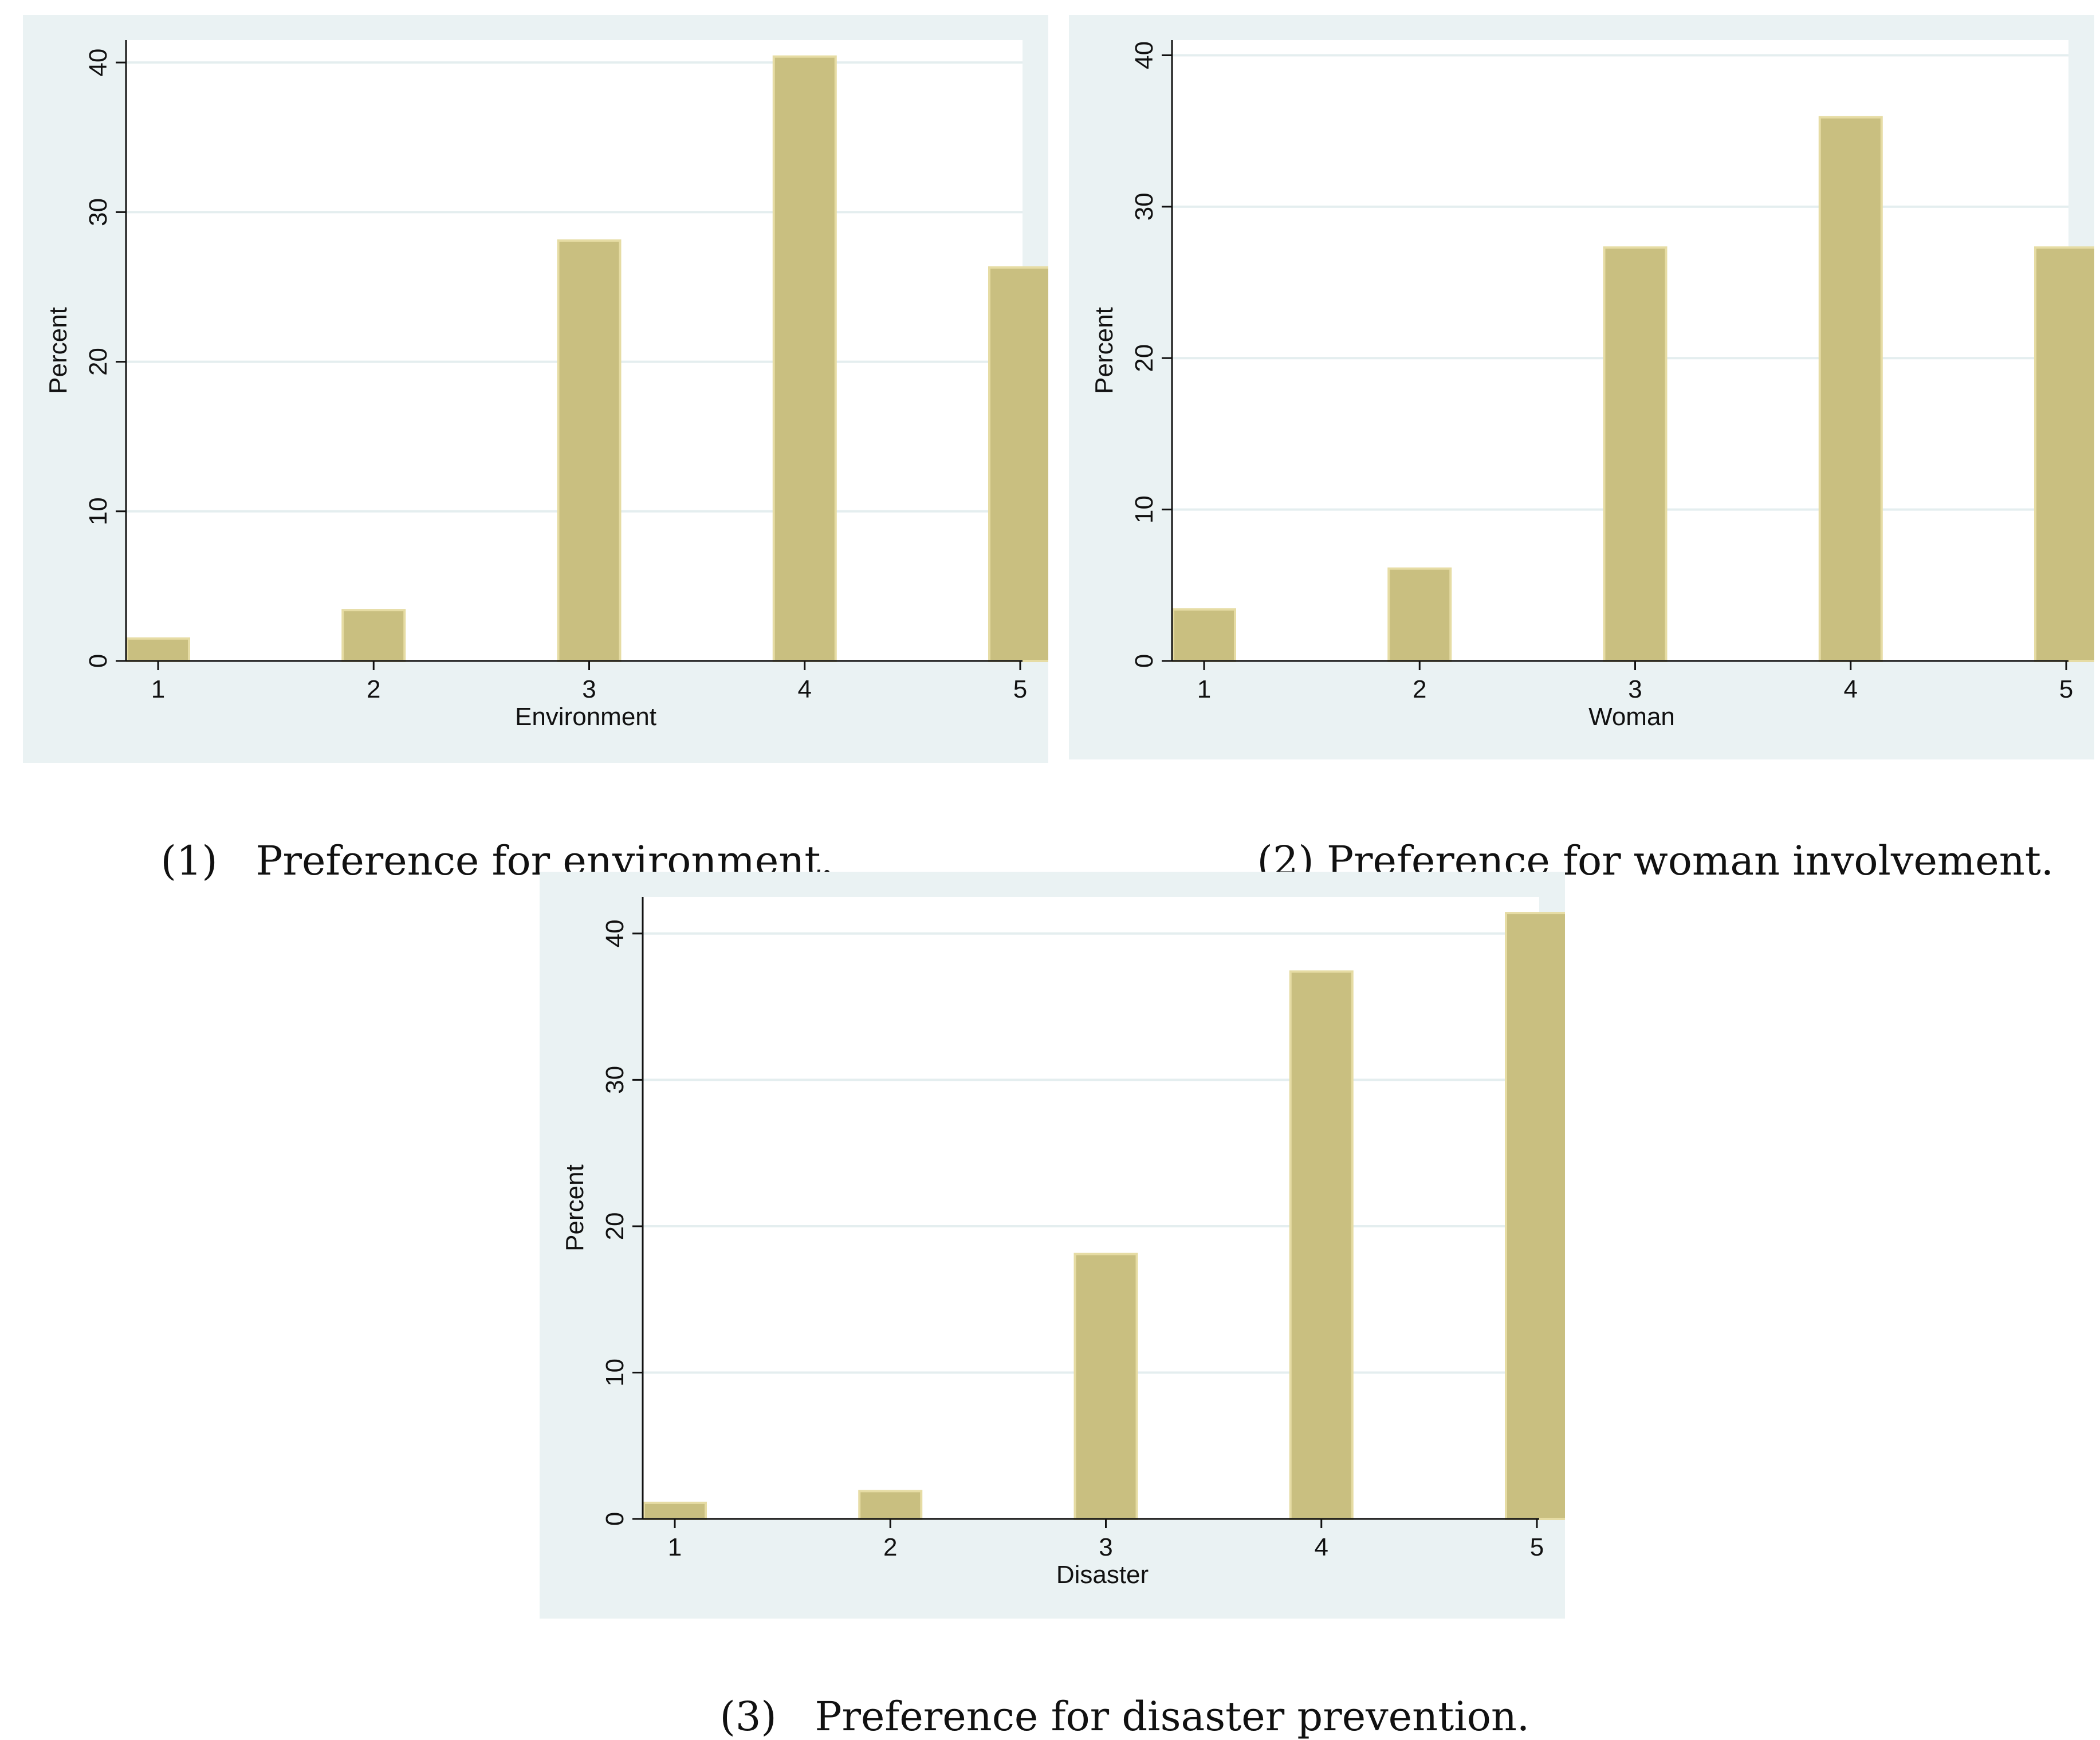 Image resolution: width=2100 pixels, height=1740 pixels. Describe the element at coordinates (1631, 717) in the screenshot. I see `x-axis-title: Woman` at that location.